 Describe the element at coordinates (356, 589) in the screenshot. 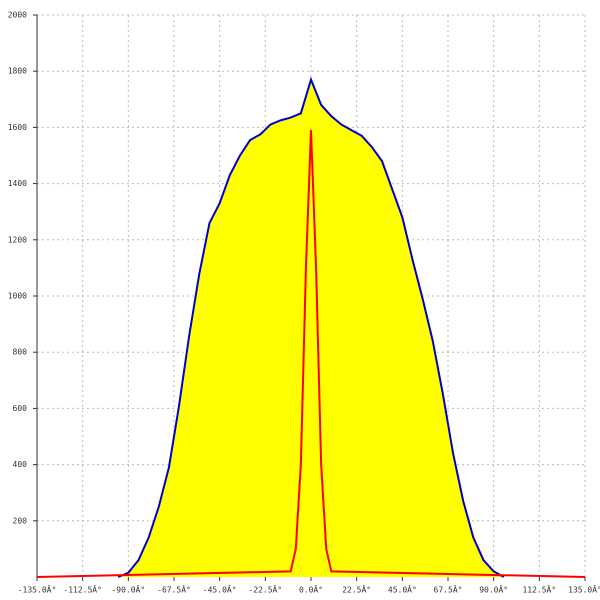

I see `x-tick-label: 22.5Â°` at that location.